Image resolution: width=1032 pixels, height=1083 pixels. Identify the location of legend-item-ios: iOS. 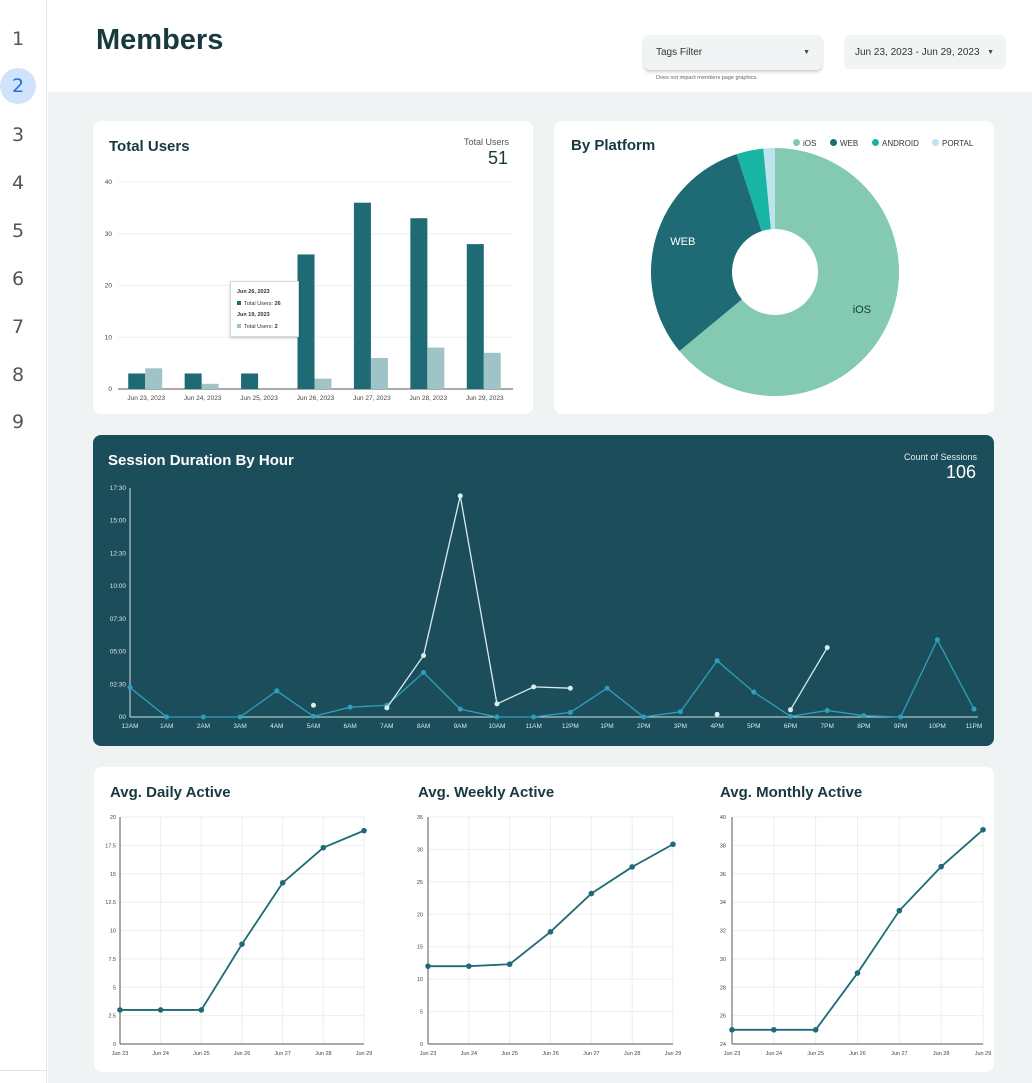
(804, 143).